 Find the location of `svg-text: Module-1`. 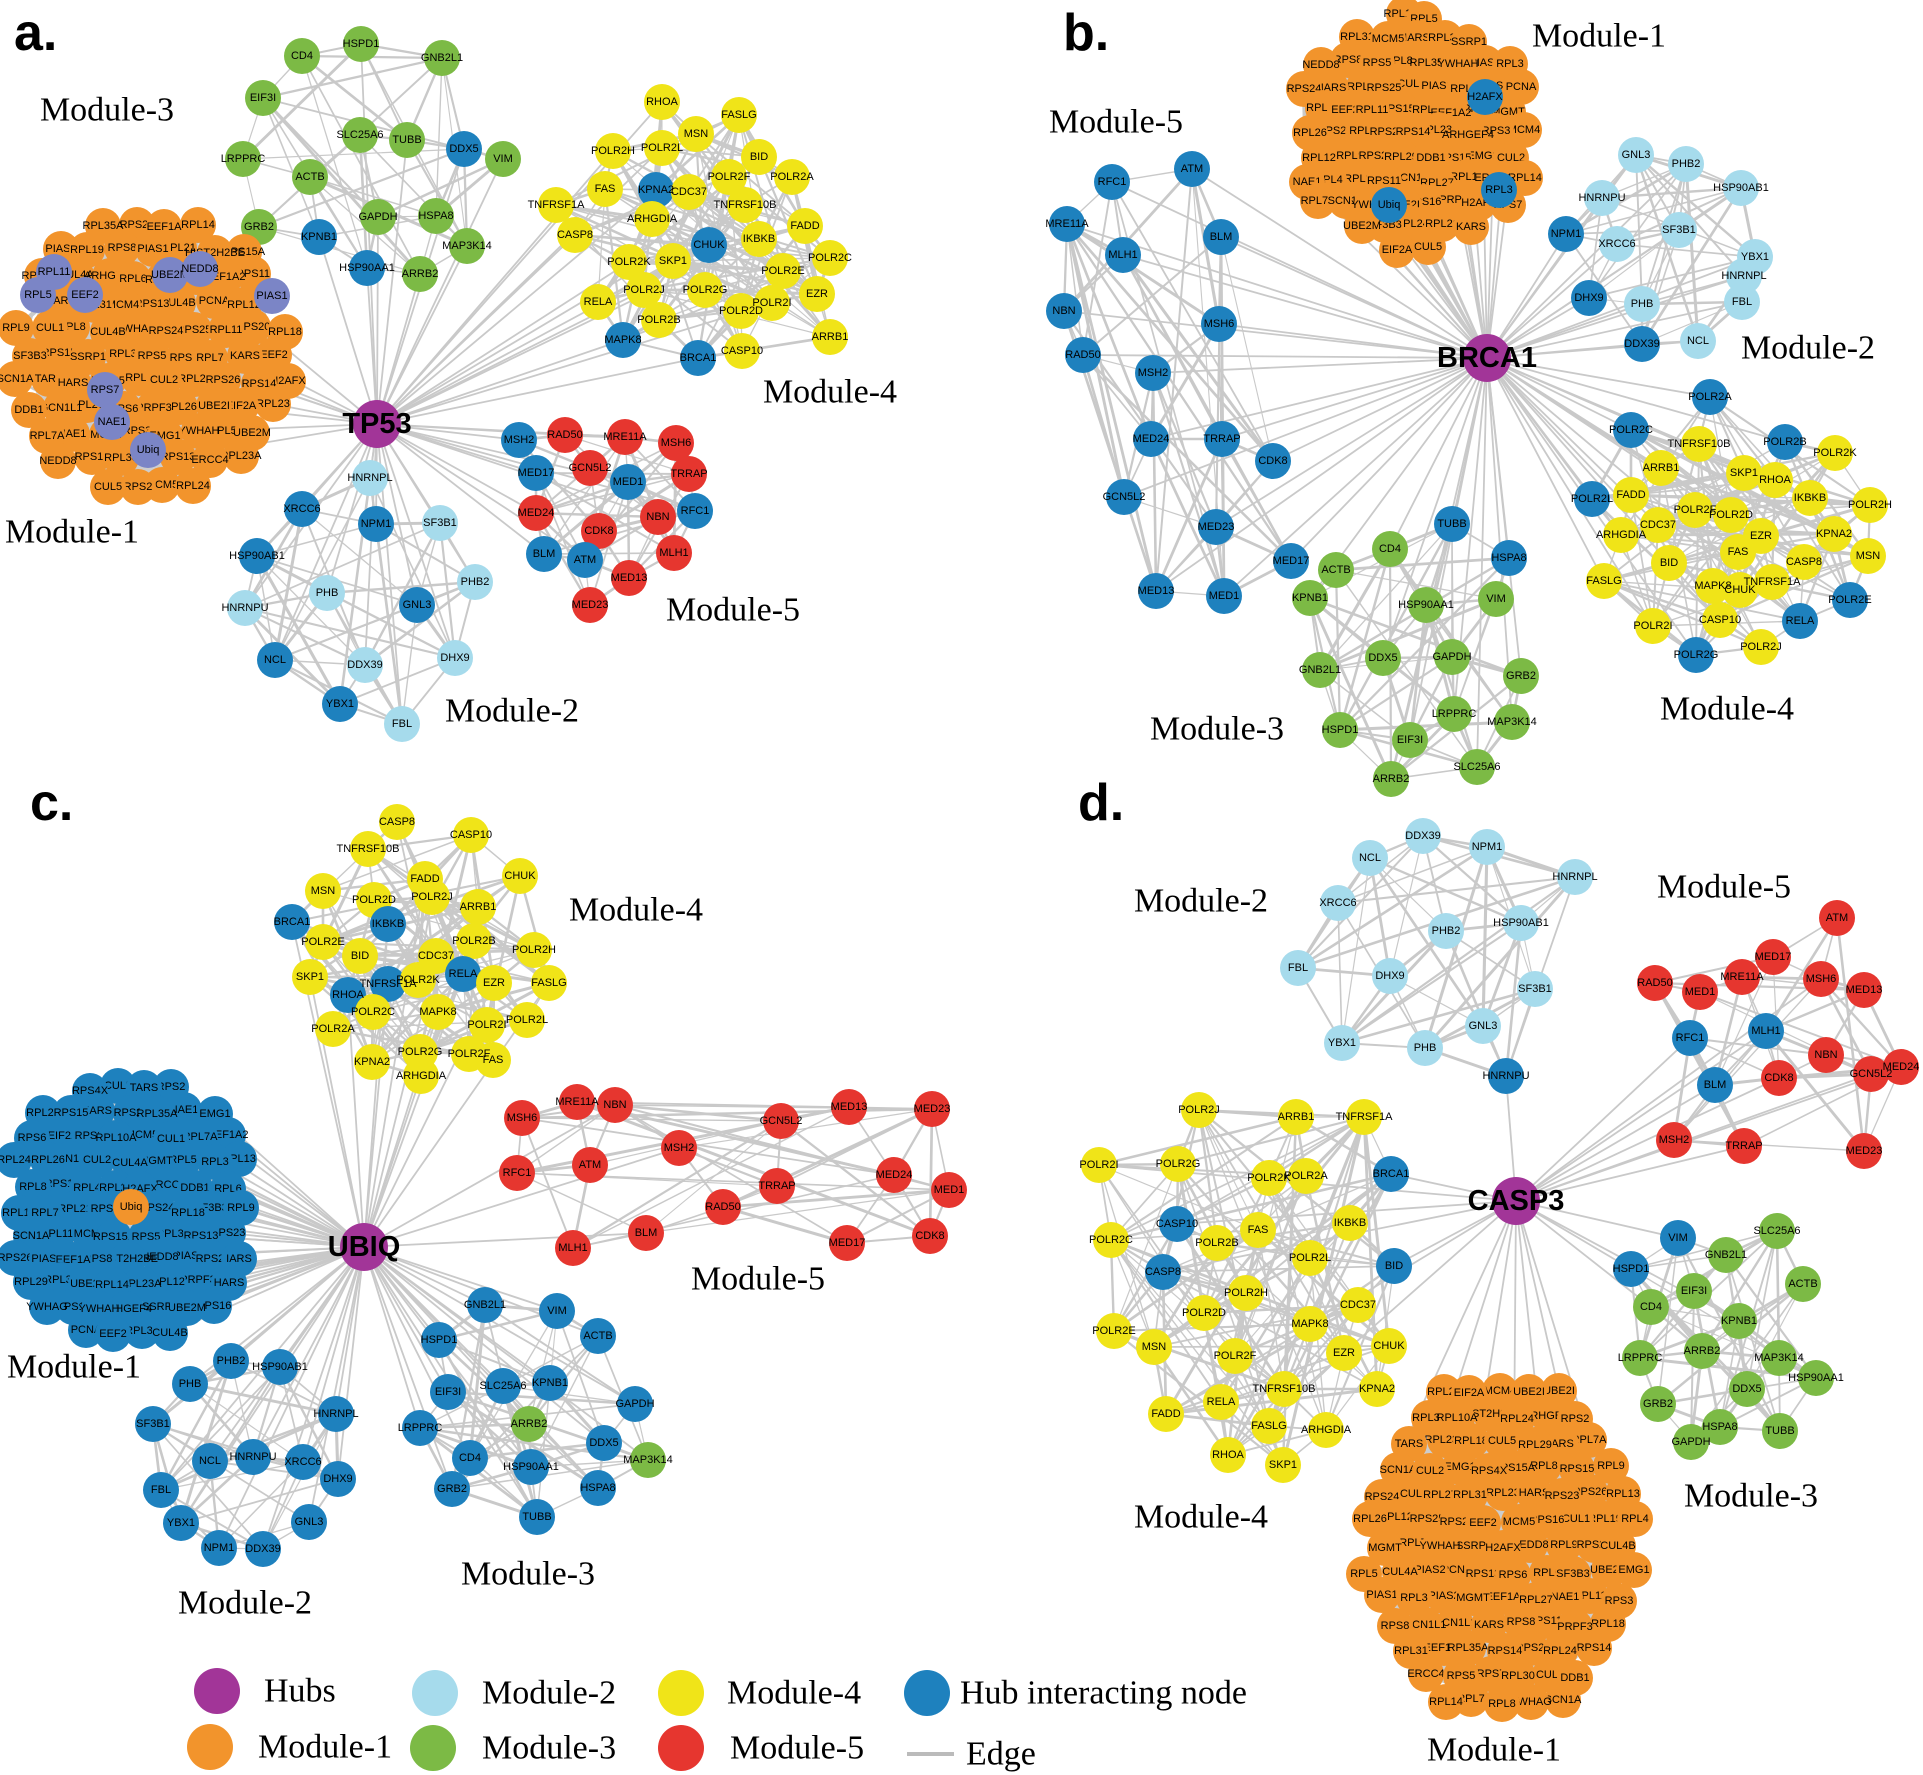

svg-text: Module-1 is located at coordinates (1494, 1750).